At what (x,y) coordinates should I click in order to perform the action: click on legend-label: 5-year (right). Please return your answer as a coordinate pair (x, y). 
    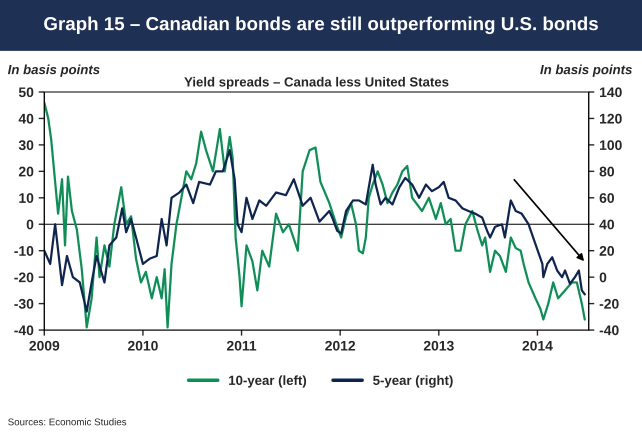
    Looking at the image, I should click on (413, 381).